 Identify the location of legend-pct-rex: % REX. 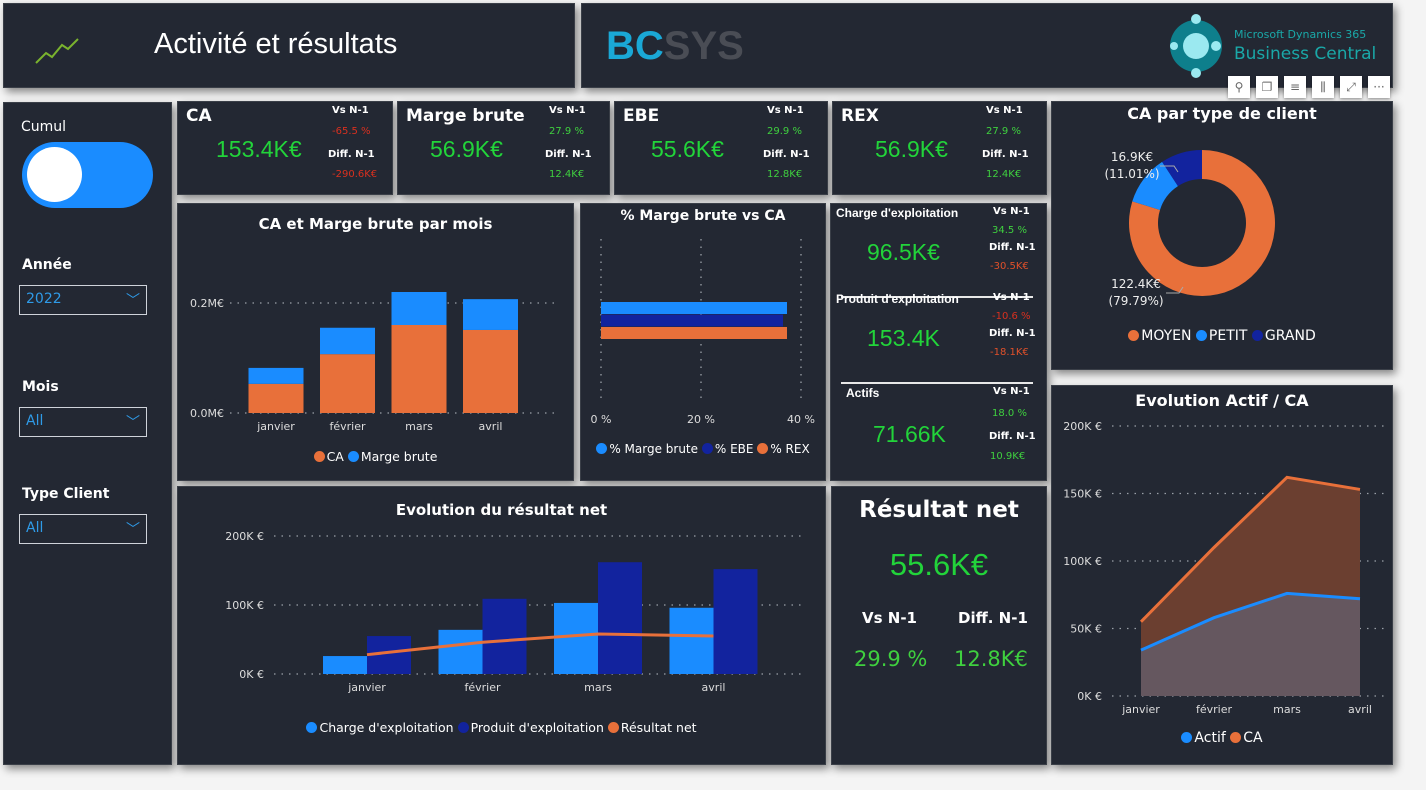
(790, 449).